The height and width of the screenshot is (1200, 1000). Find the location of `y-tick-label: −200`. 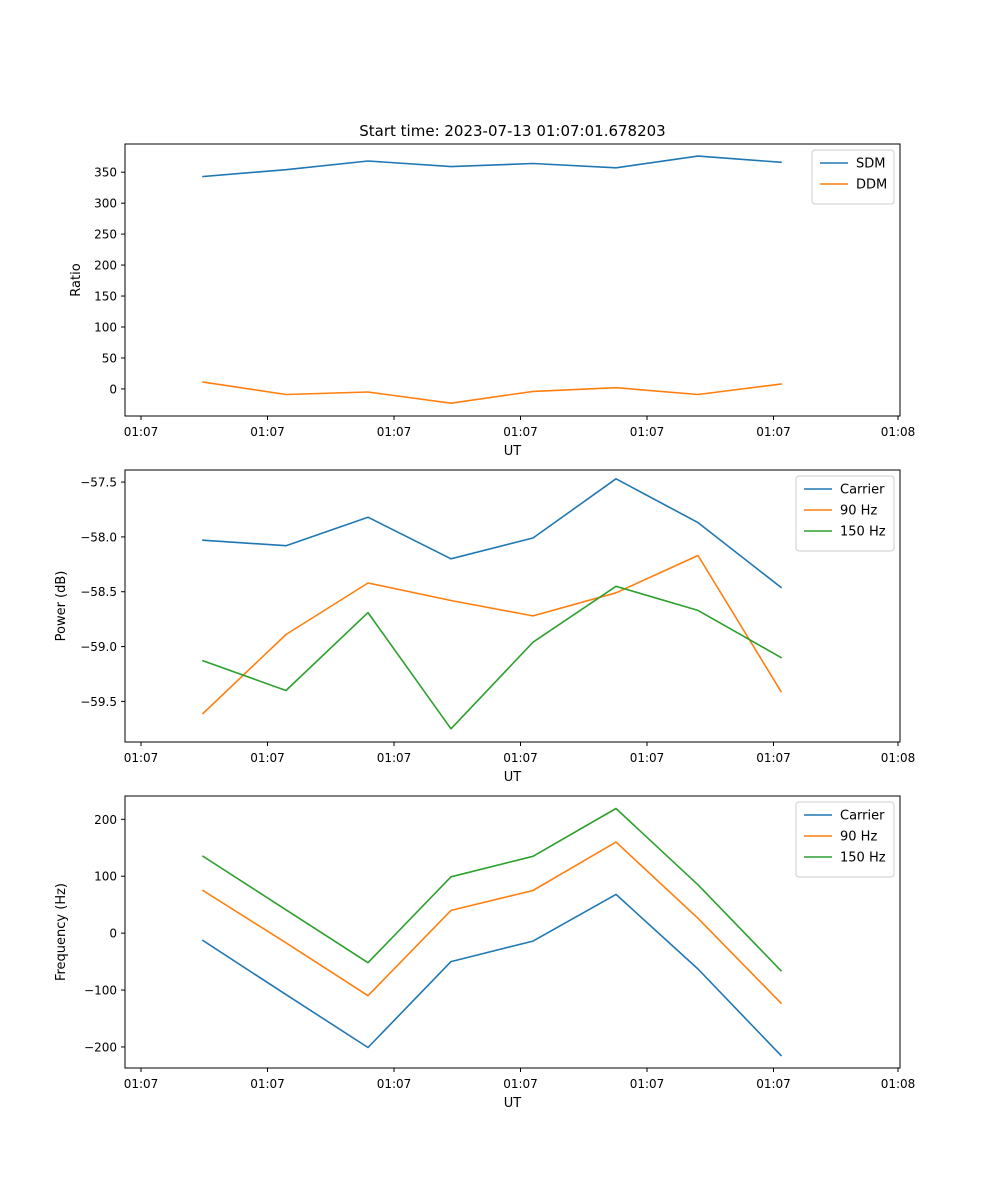

y-tick-label: −200 is located at coordinates (100, 1047).